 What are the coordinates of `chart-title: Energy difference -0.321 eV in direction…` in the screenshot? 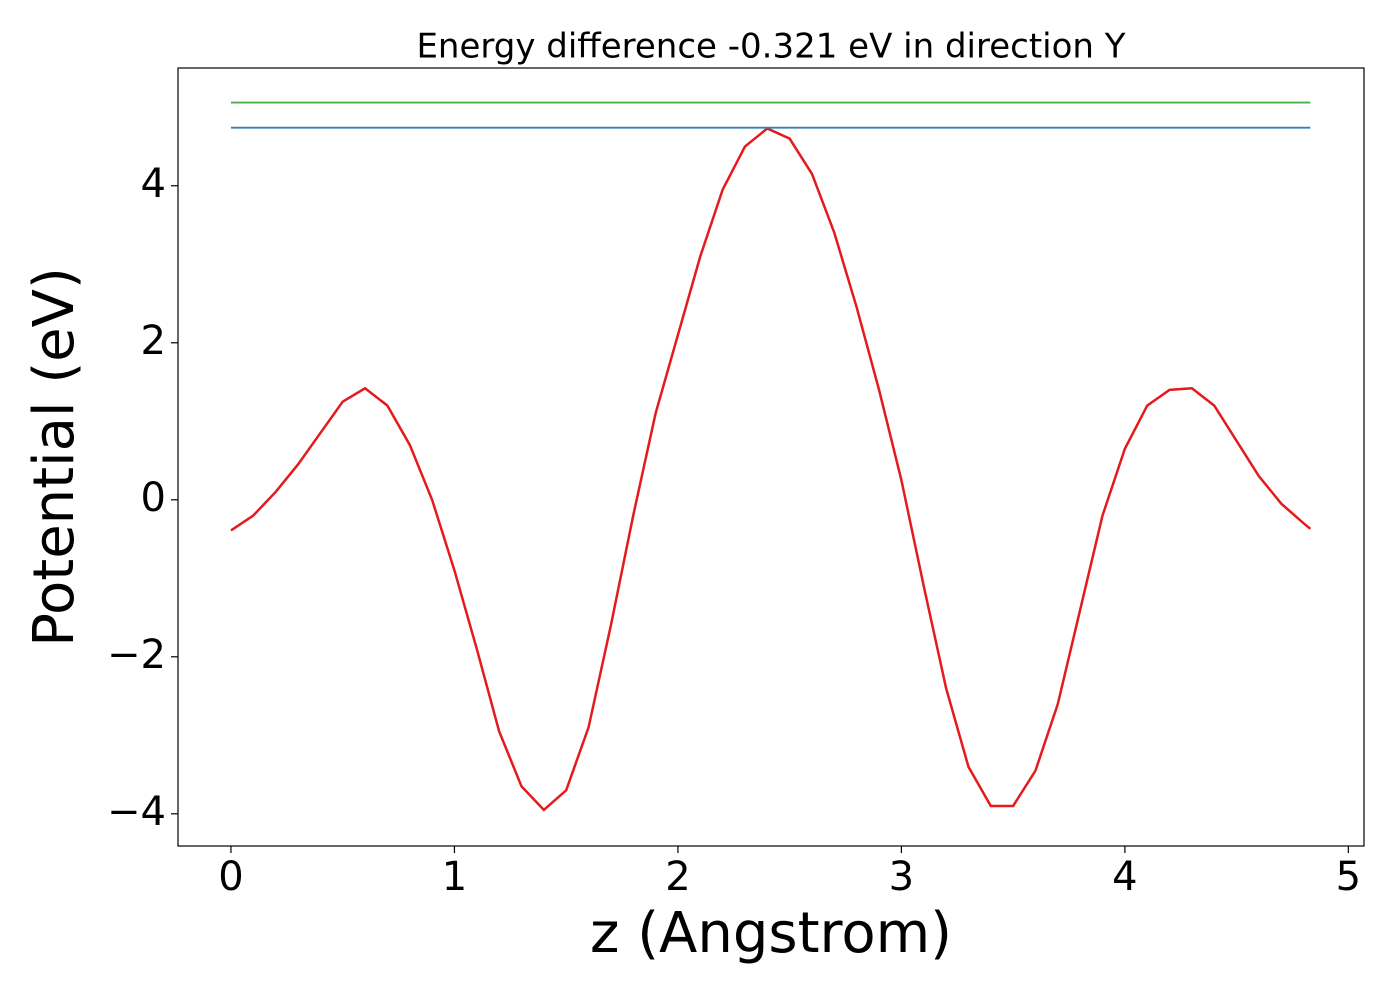 It's located at (770, 47).